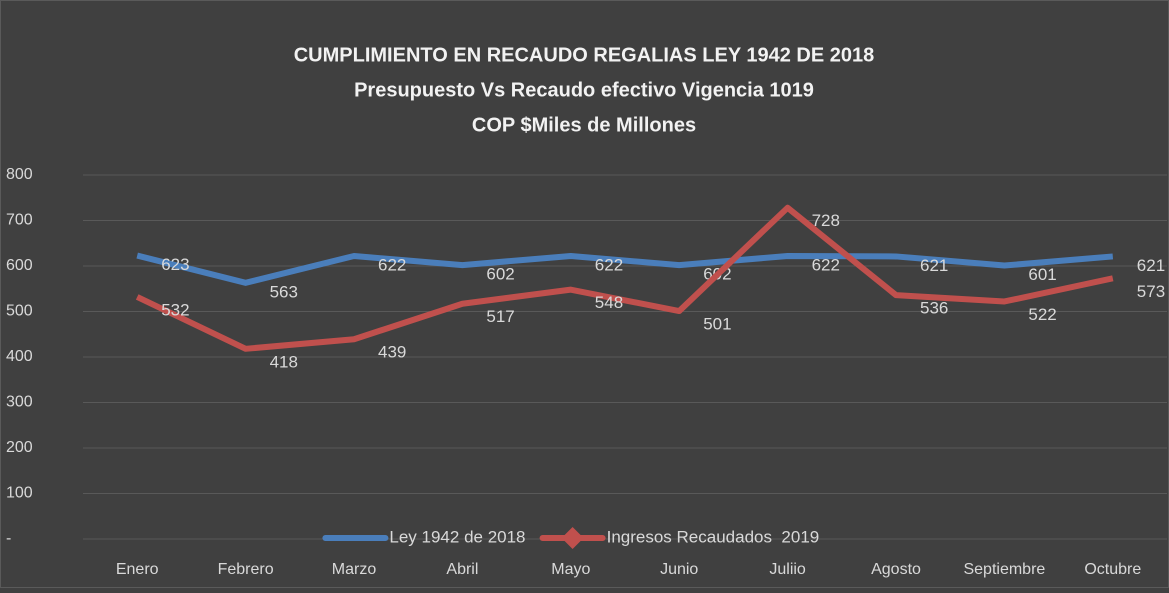  What do you see at coordinates (19, 493) in the screenshot?
I see `y-tick-label: 100` at bounding box center [19, 493].